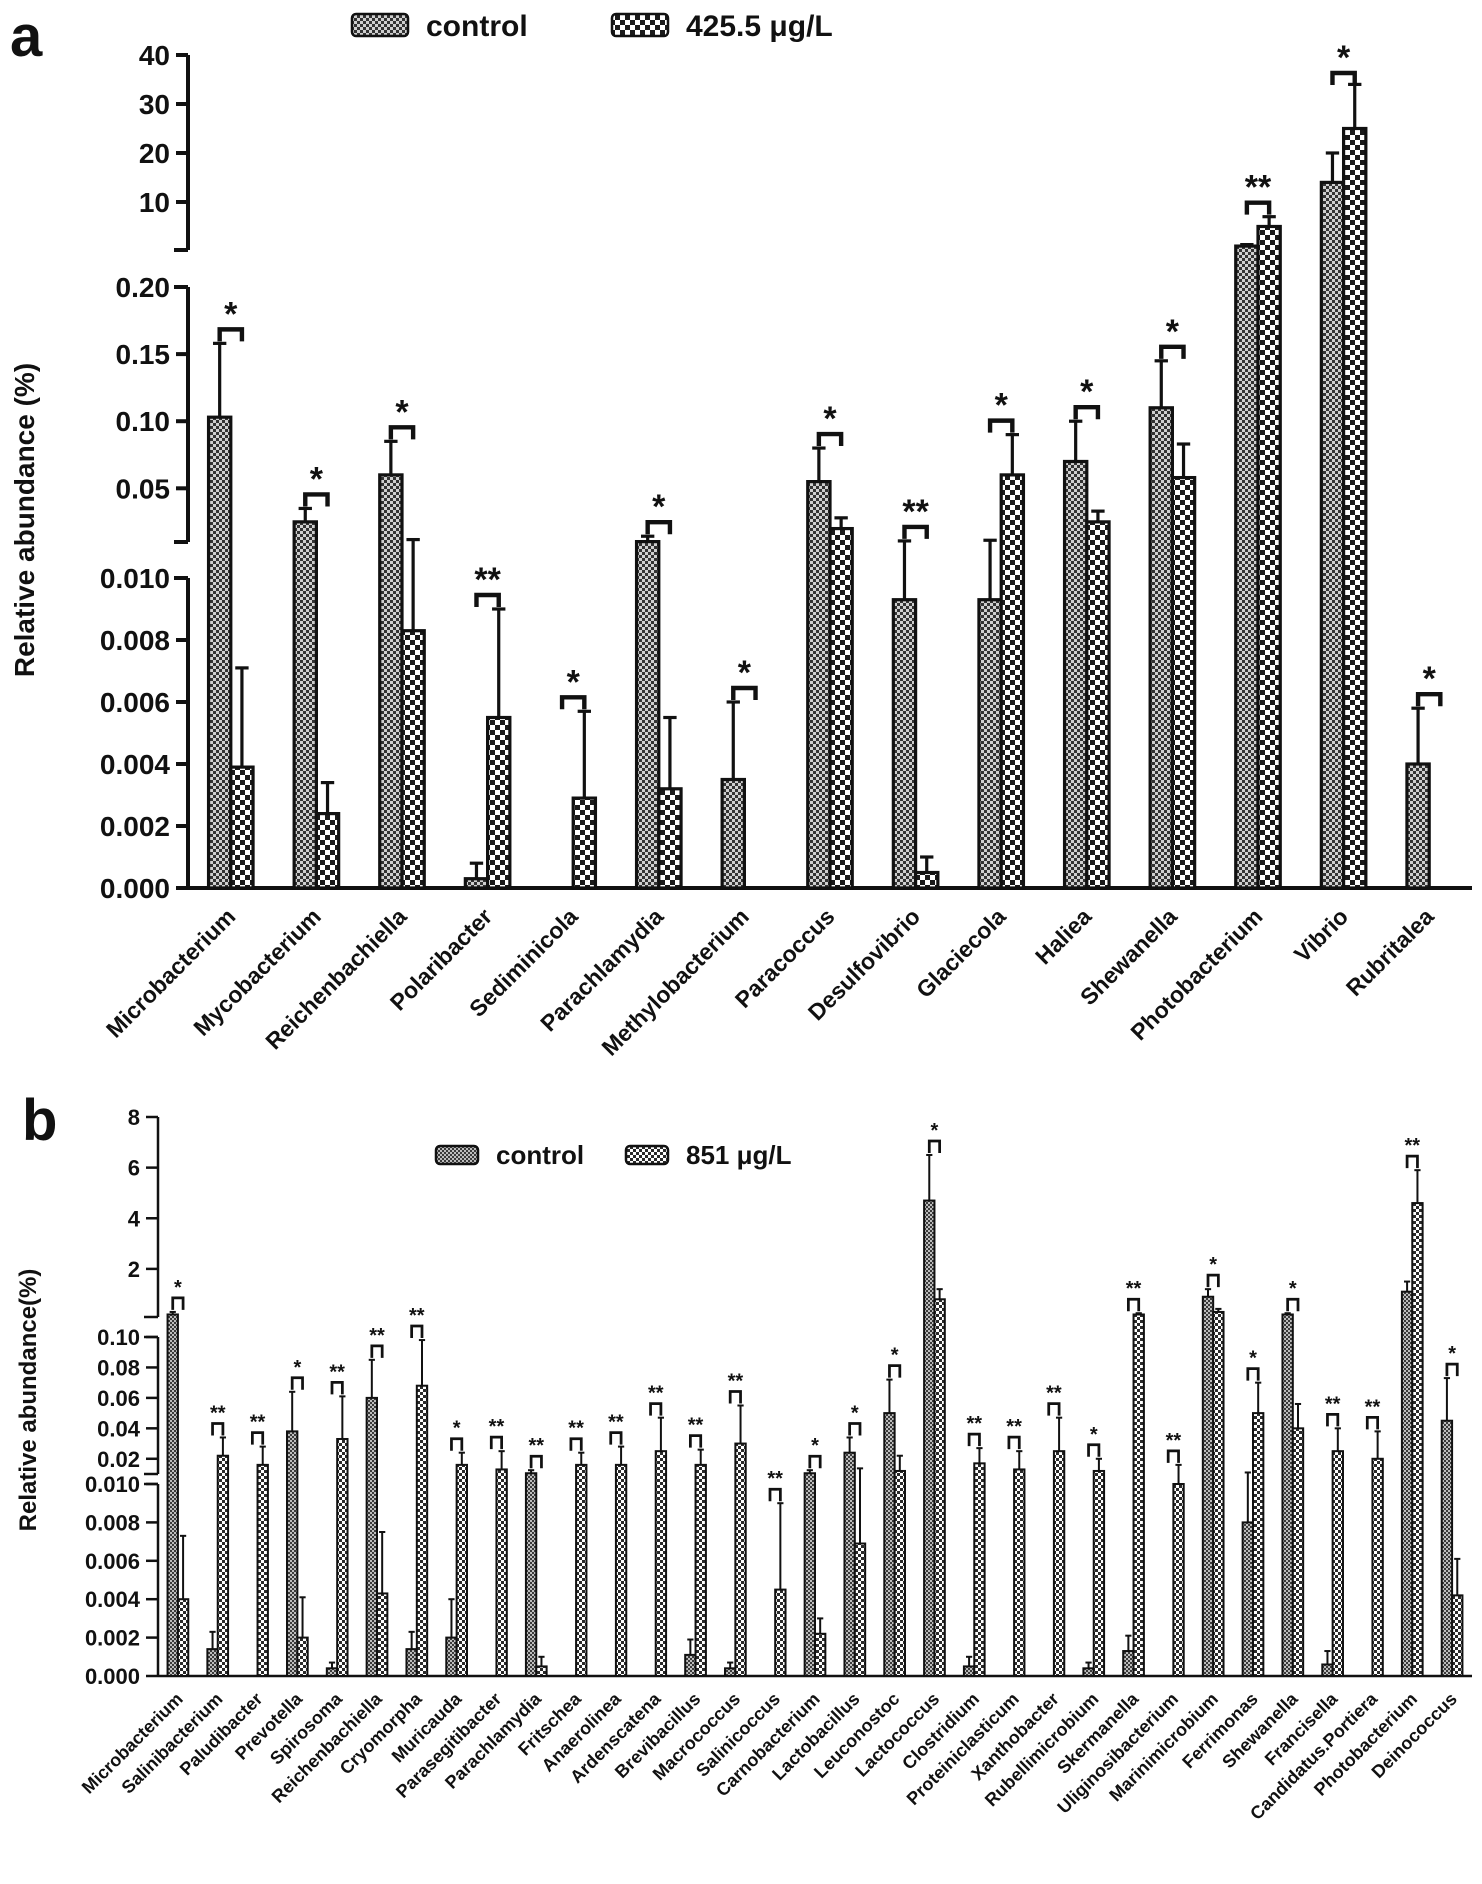 The image size is (1482, 1884). Describe the element at coordinates (540, 1155) in the screenshot. I see `legend-label: control` at that location.